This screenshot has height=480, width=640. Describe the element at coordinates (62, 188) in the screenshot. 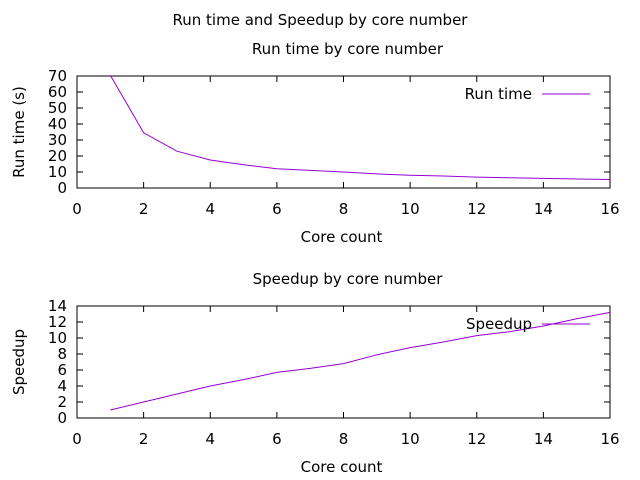

I see `run-time-y-tick-label: 0` at that location.